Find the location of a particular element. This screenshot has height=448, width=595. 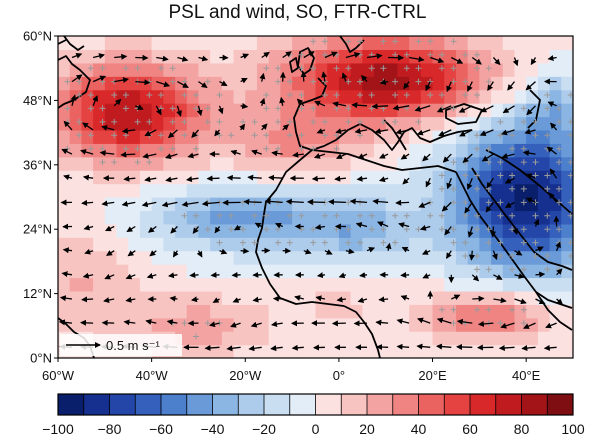

reference-vector: 0.5 m s⁻¹ is located at coordinates (121, 345).